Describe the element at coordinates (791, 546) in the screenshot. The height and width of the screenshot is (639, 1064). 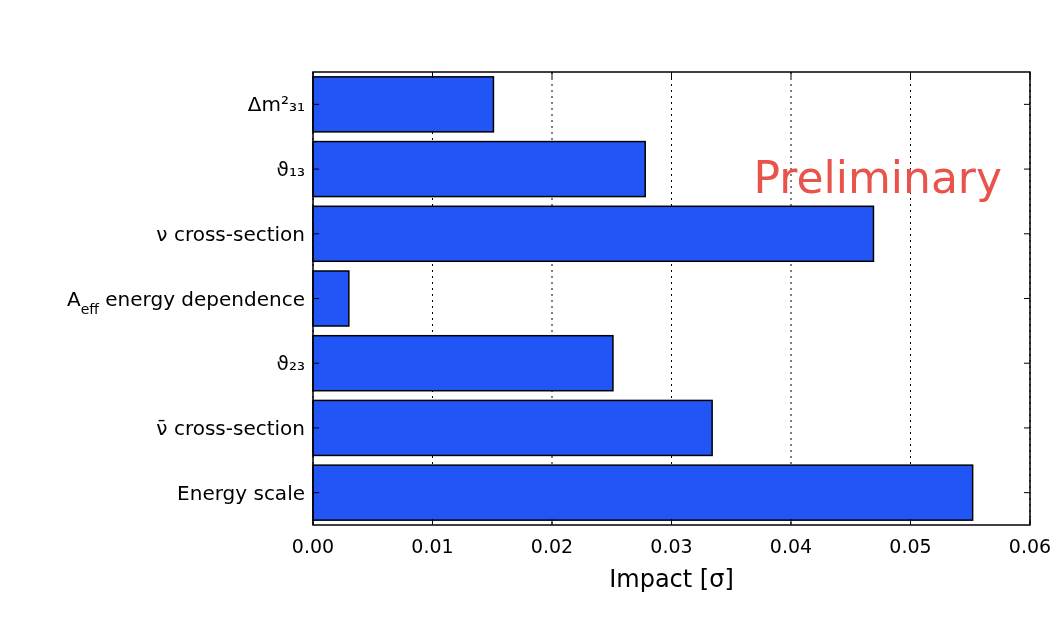
I see `x-tick-label: 0.04` at that location.